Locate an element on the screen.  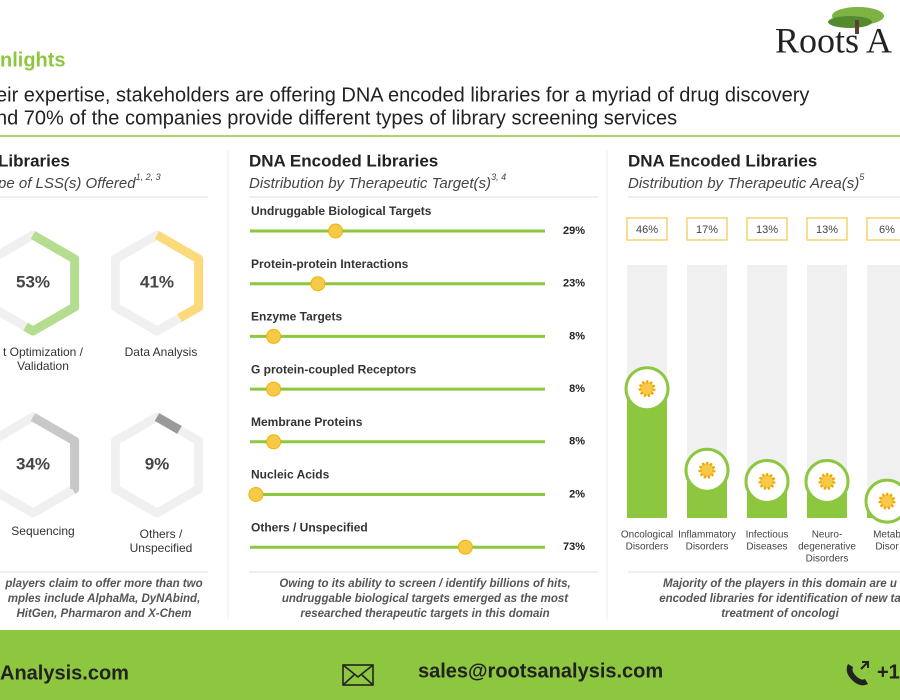
ring-label: Sequencing is located at coordinates (42, 531).